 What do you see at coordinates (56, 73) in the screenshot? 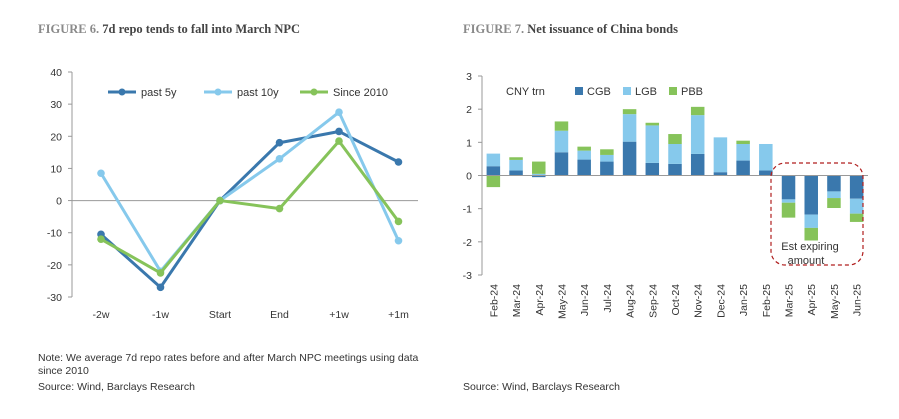
I see `fig6-y-tick-label: 40` at bounding box center [56, 73].